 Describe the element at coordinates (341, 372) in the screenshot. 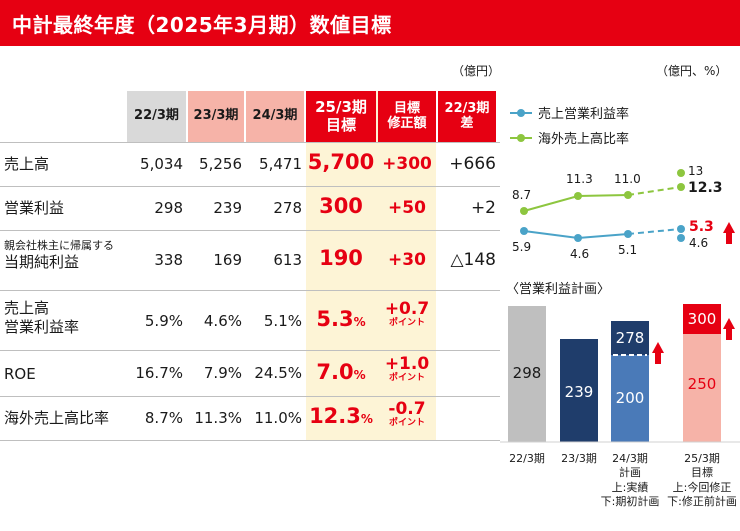

I see `cell-target: 7.0%` at that location.